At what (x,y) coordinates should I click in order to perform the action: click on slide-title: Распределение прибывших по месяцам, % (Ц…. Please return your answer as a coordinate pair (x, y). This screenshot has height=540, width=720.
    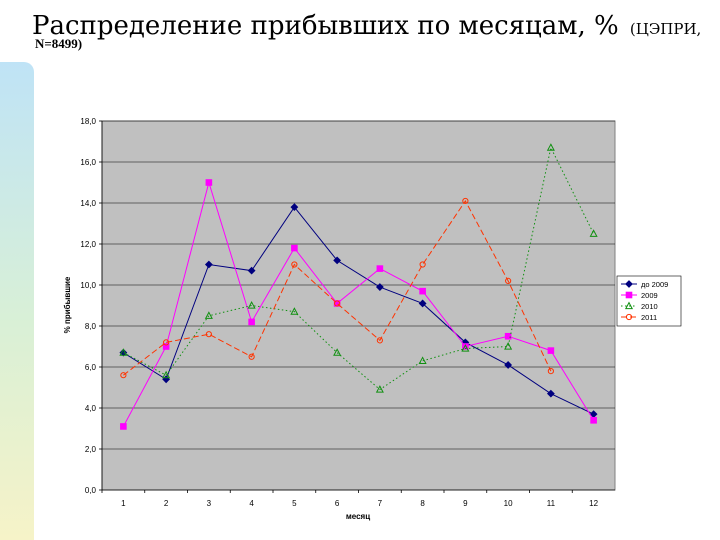
    Looking at the image, I should click on (366, 23).